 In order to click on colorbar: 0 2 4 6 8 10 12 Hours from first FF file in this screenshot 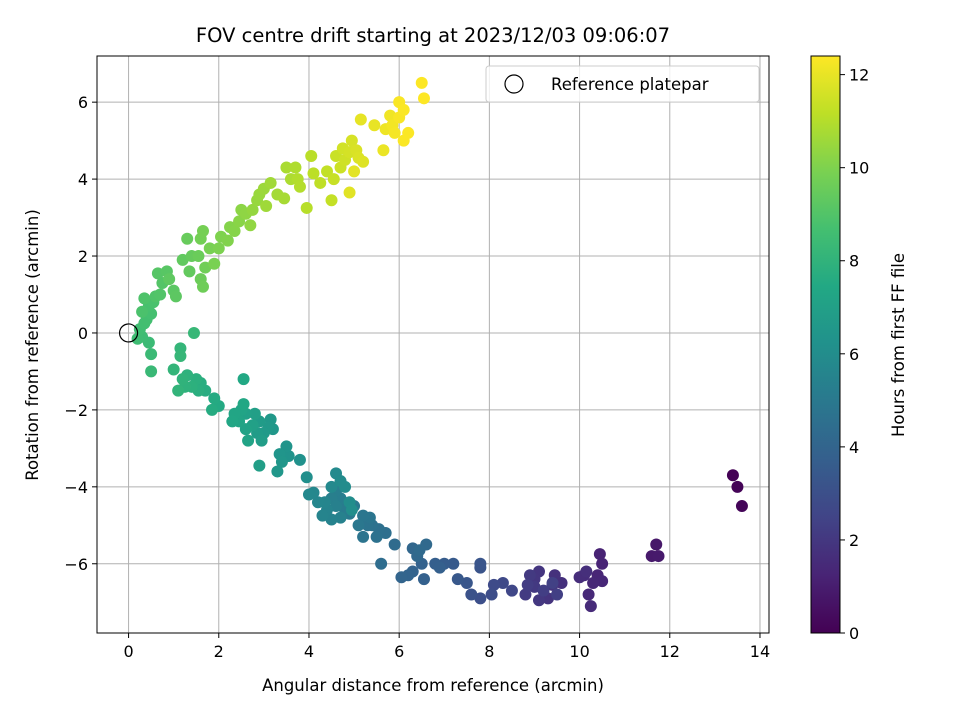, I will do `click(859, 349)`.